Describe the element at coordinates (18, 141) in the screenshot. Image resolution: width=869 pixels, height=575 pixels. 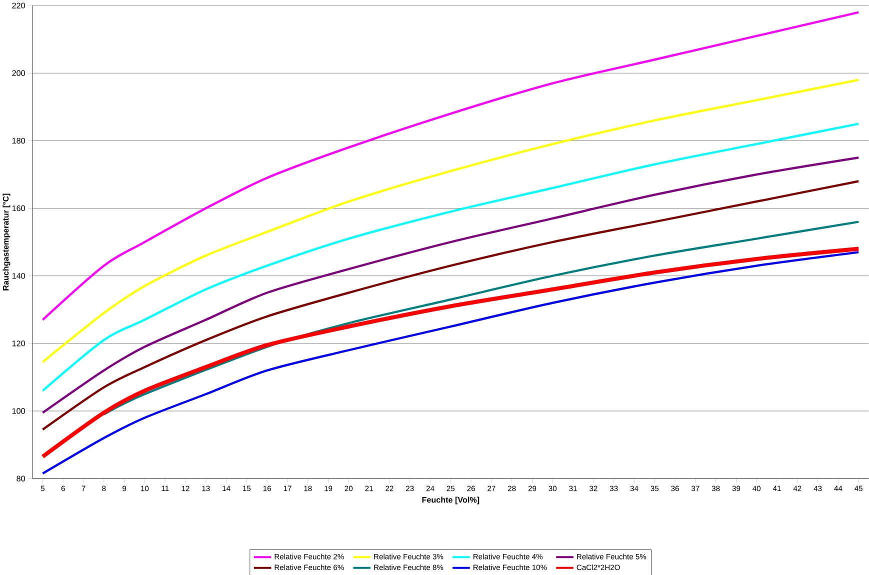
I see `y-tick-label: 180` at that location.